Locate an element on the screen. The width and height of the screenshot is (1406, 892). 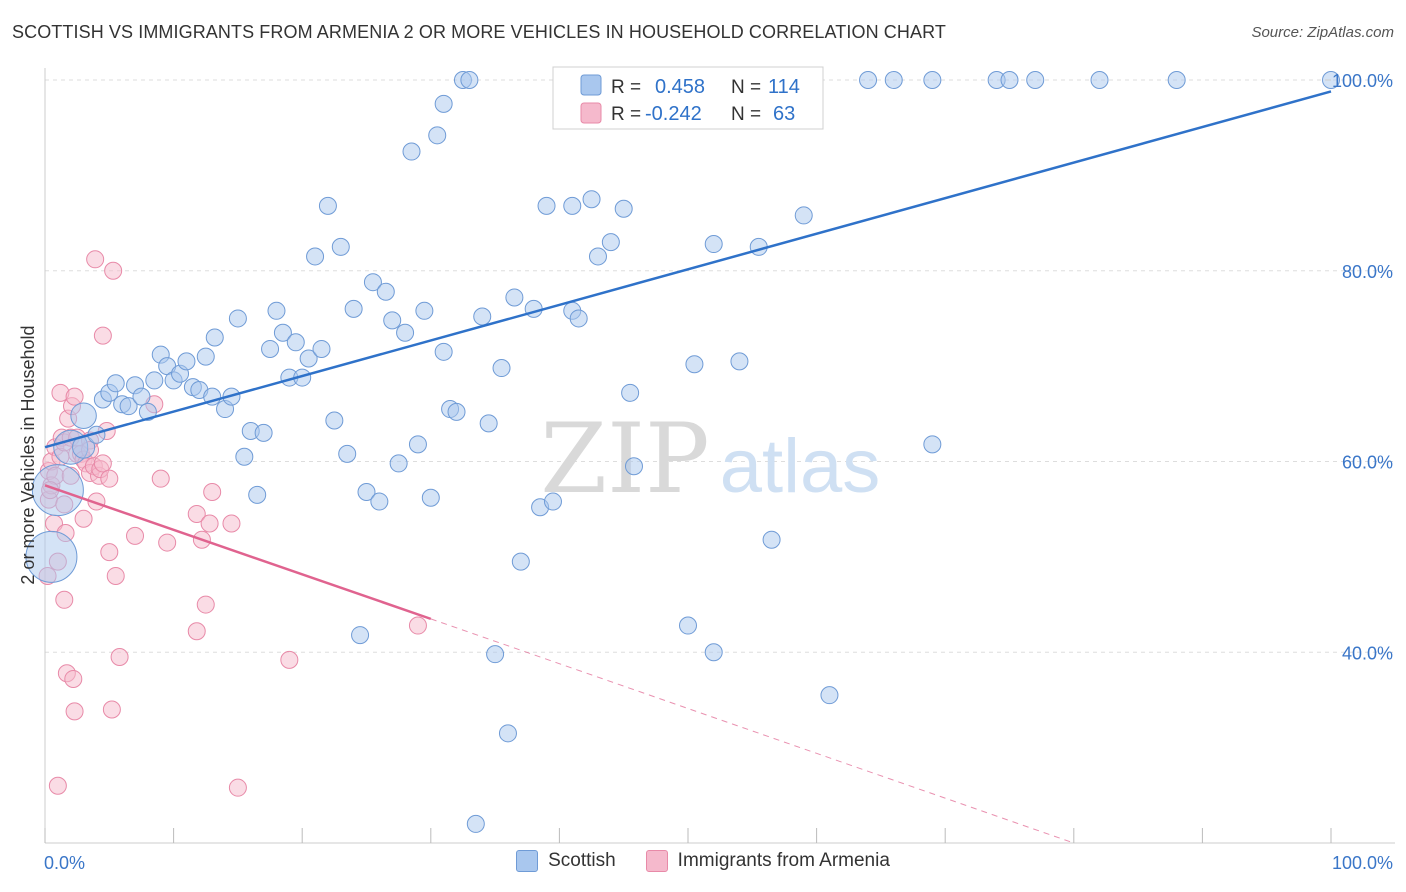
legend-swatch-scottish is located at coordinates (591, 85).